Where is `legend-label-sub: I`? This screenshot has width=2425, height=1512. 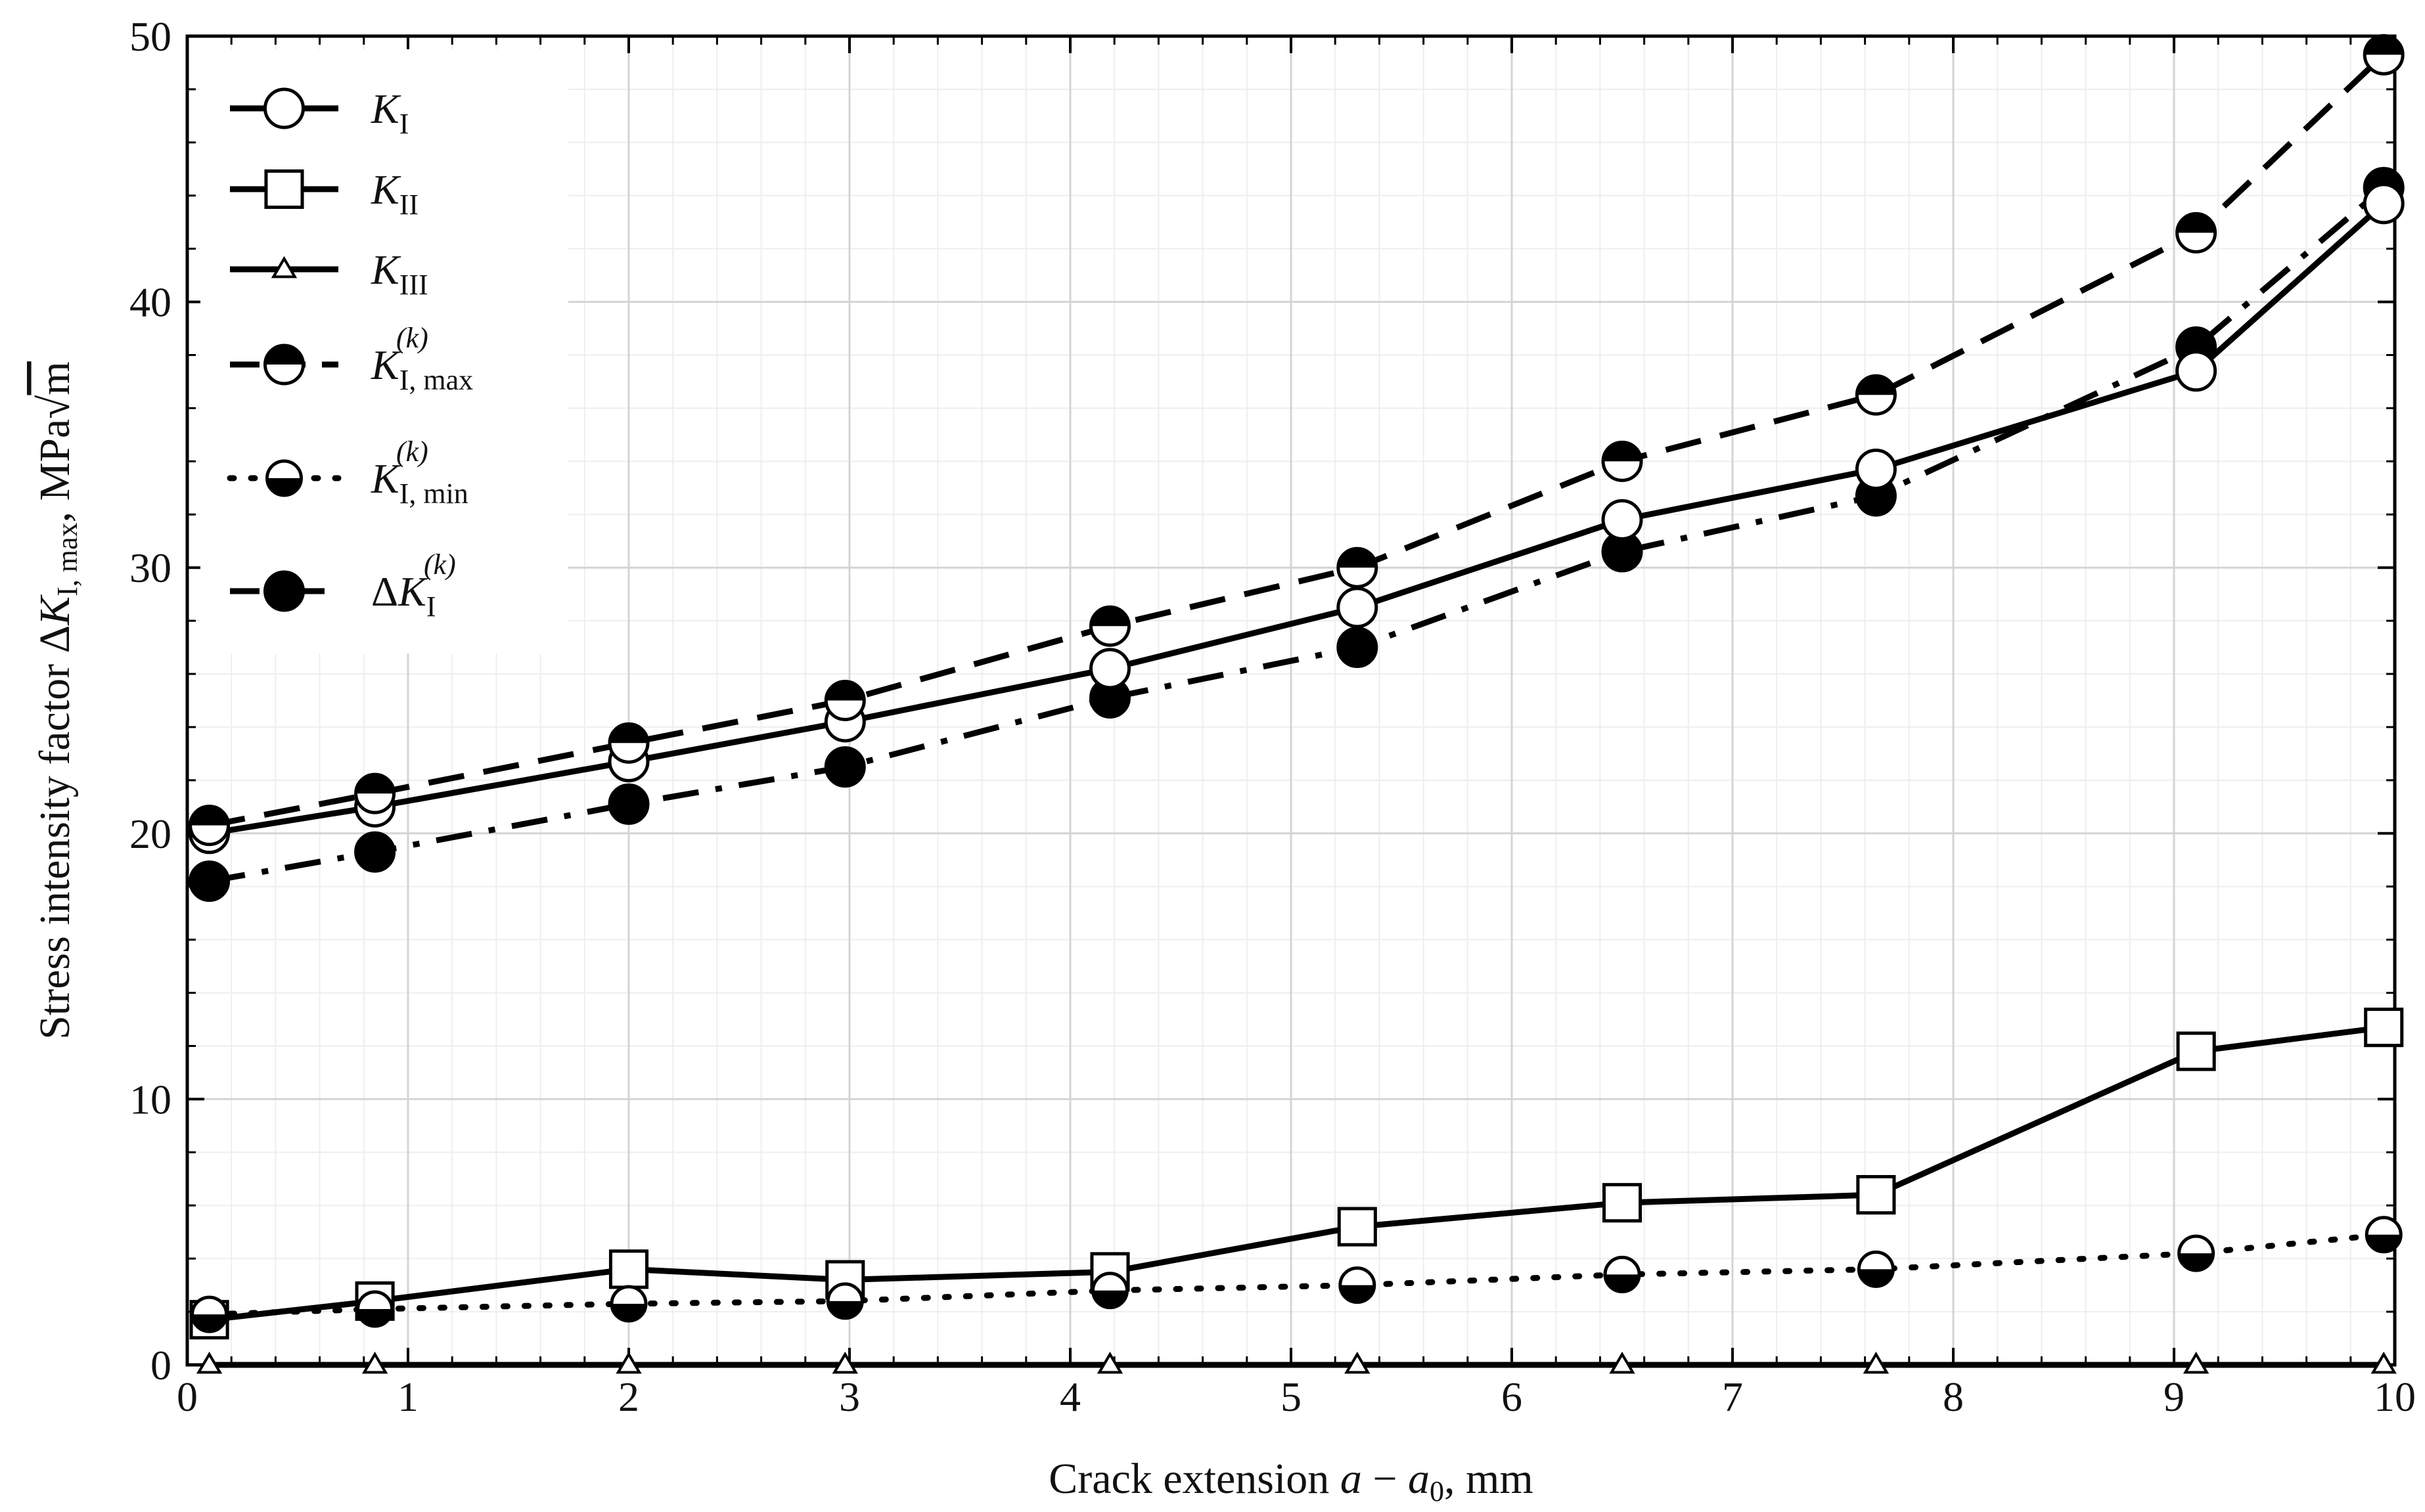 legend-label-sub: I is located at coordinates (404, 124).